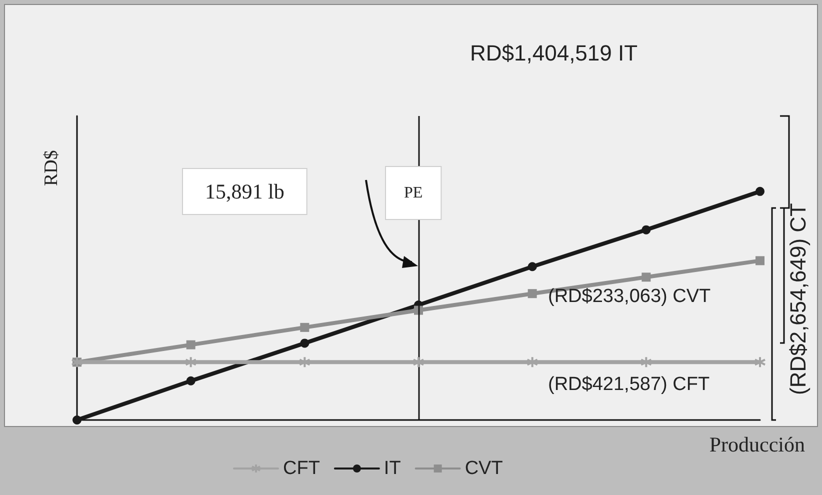 This screenshot has height=495, width=822. Describe the element at coordinates (301, 468) in the screenshot. I see `legend-label: CFT` at that location.